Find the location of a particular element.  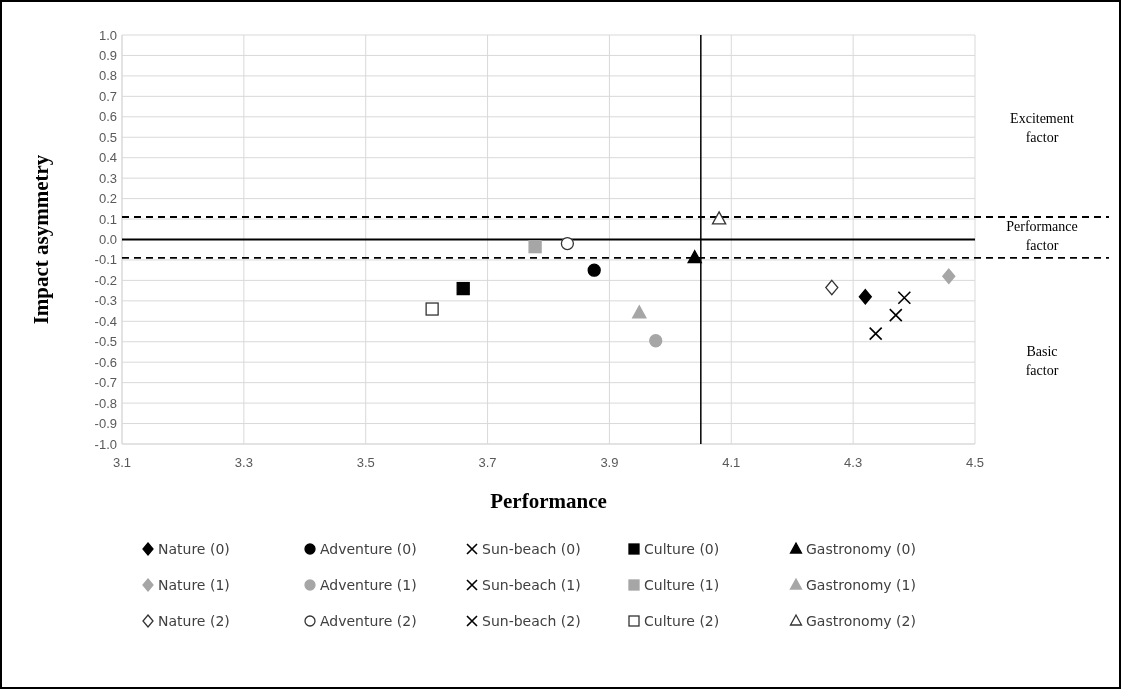

legend-label: Nature (2) is located at coordinates (194, 621).